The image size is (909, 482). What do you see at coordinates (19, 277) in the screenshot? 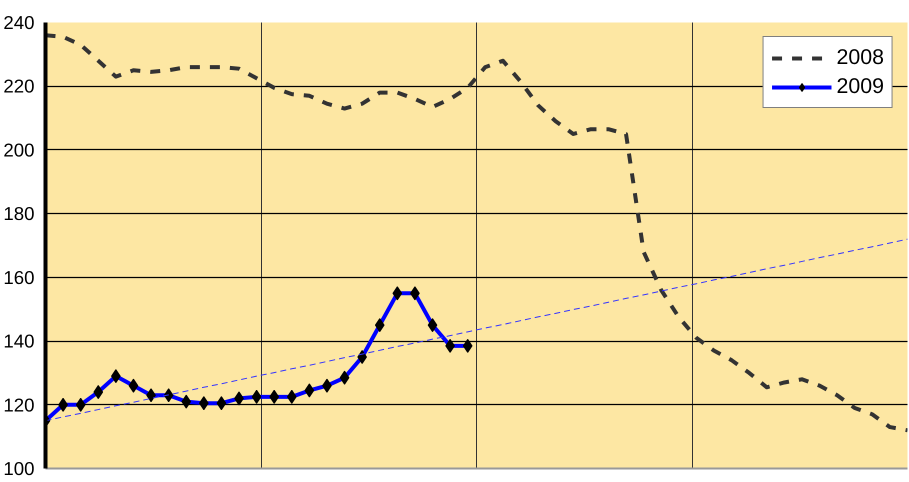
I see `y-tick-label: 160` at bounding box center [19, 277].